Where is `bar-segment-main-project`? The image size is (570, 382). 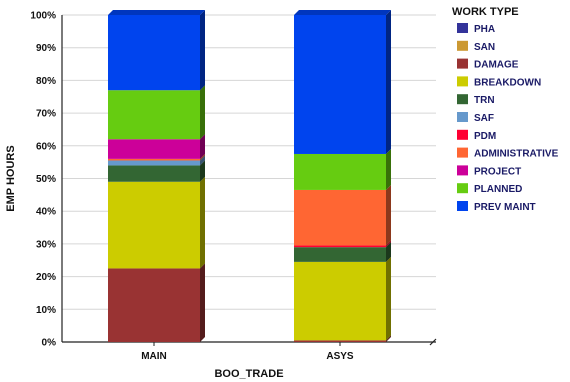 bar-segment-main-project is located at coordinates (154, 149).